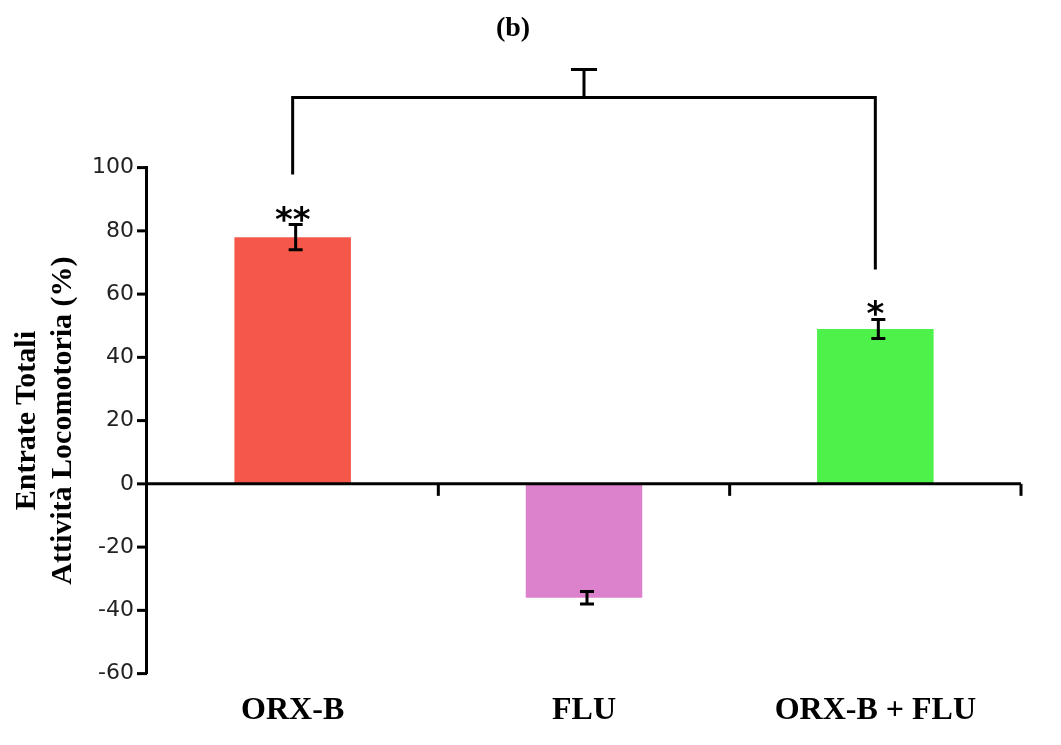  Describe the element at coordinates (119, 229) in the screenshot. I see `y-tick-label: 80` at that location.